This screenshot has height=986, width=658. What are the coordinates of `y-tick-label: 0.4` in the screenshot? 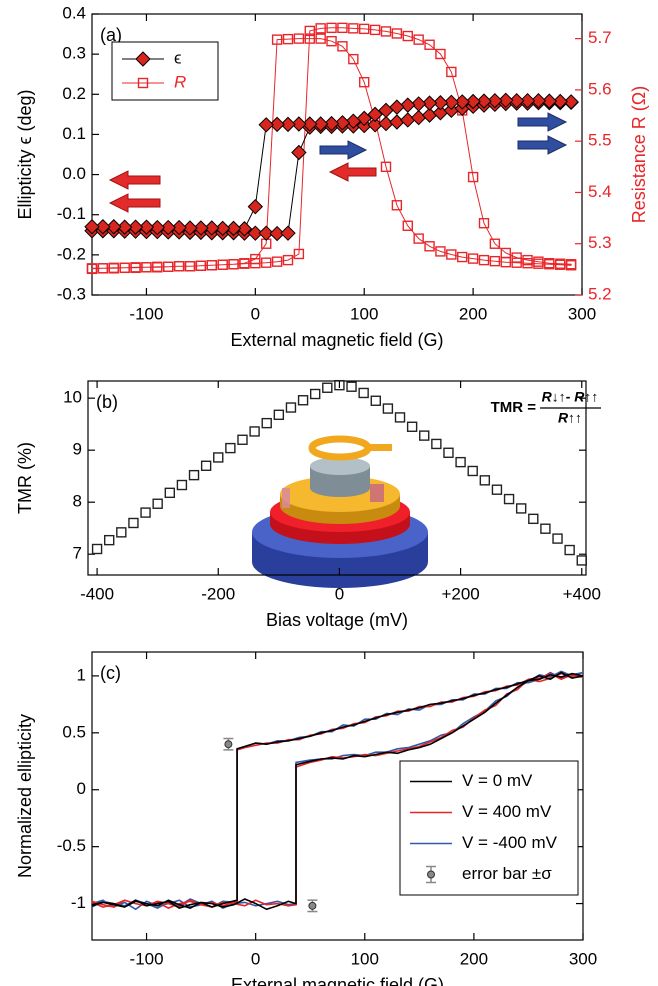 It's located at (74, 12).